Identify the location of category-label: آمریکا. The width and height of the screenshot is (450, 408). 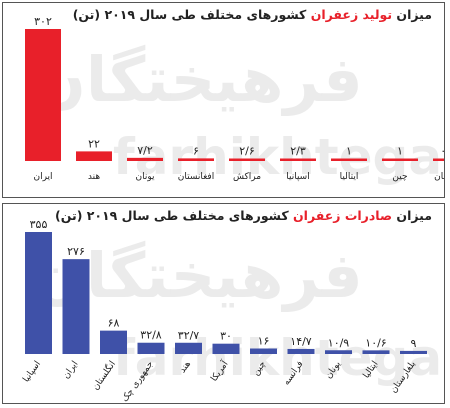
(219, 371).